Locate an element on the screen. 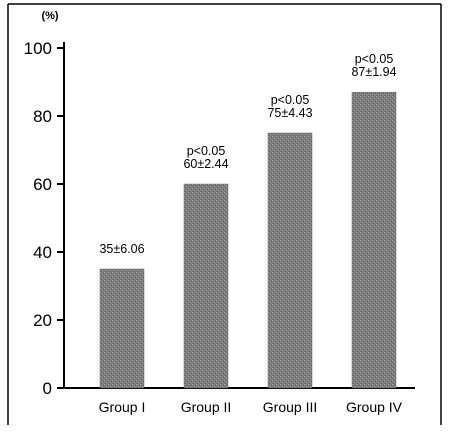  category-labels: Group I Group II Group III Group IV is located at coordinates (251, 407).